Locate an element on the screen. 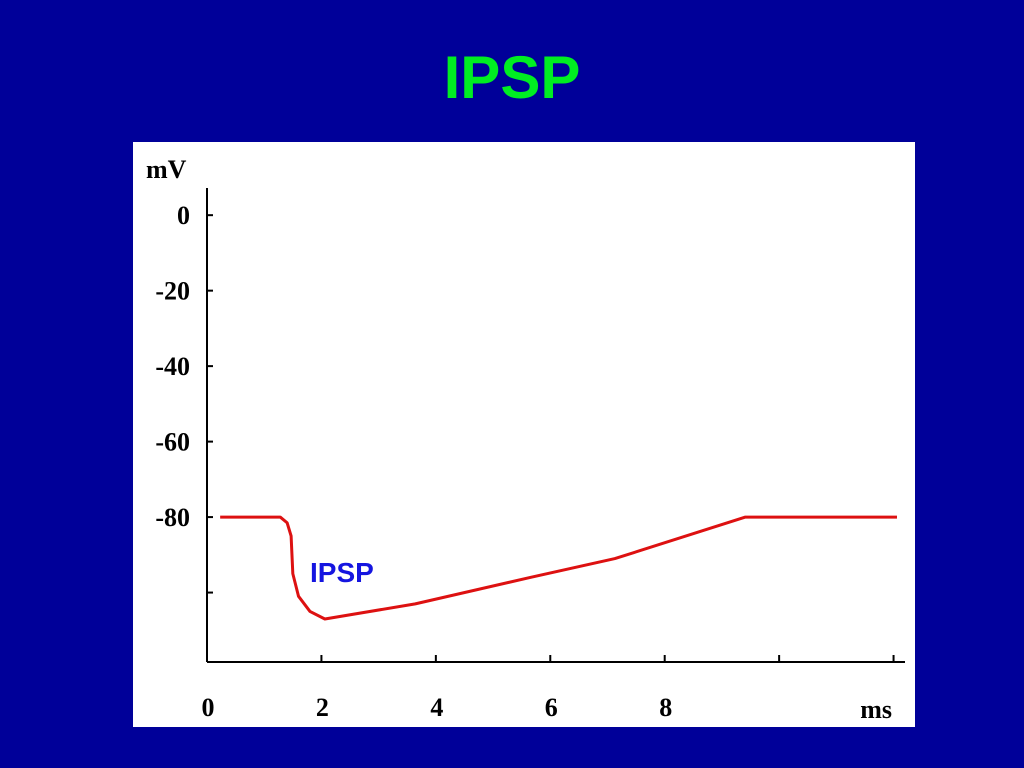 This screenshot has height=768, width=1024. x-tick-label: 4 is located at coordinates (436, 707).